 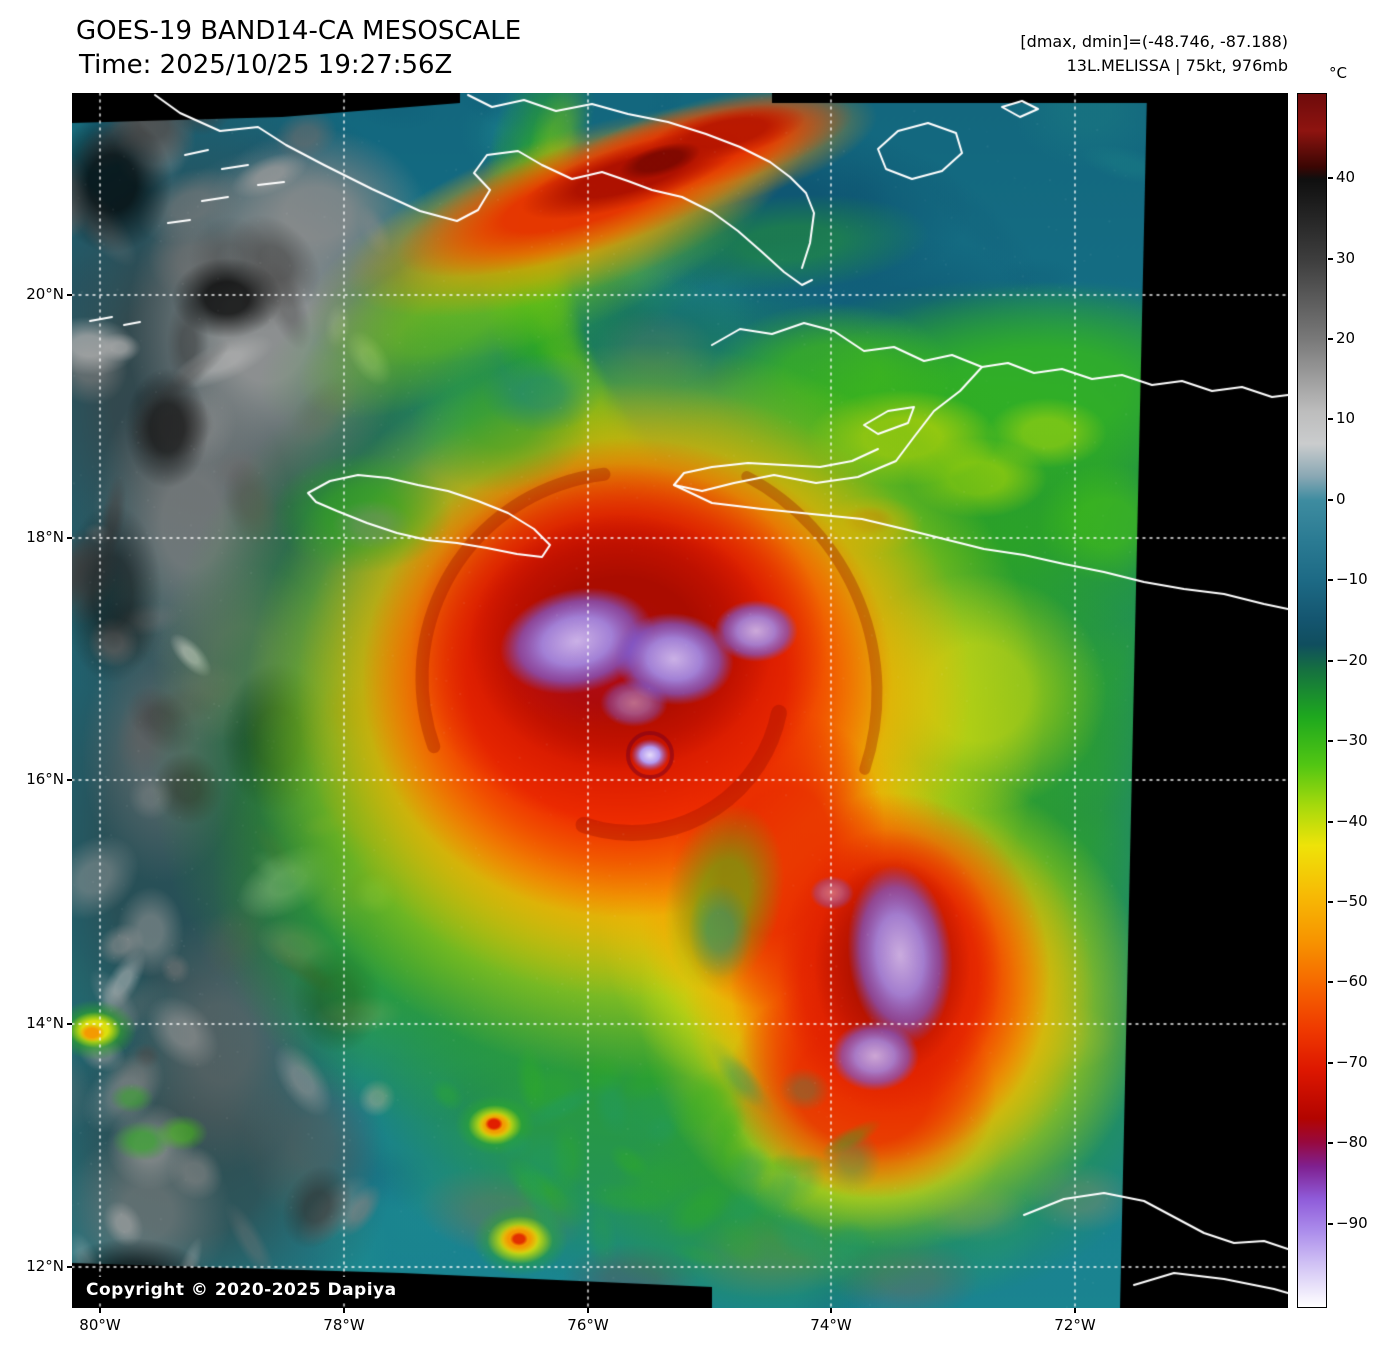 What do you see at coordinates (1352, 1061) in the screenshot?
I see `colorbar-tick-label: −70` at bounding box center [1352, 1061].